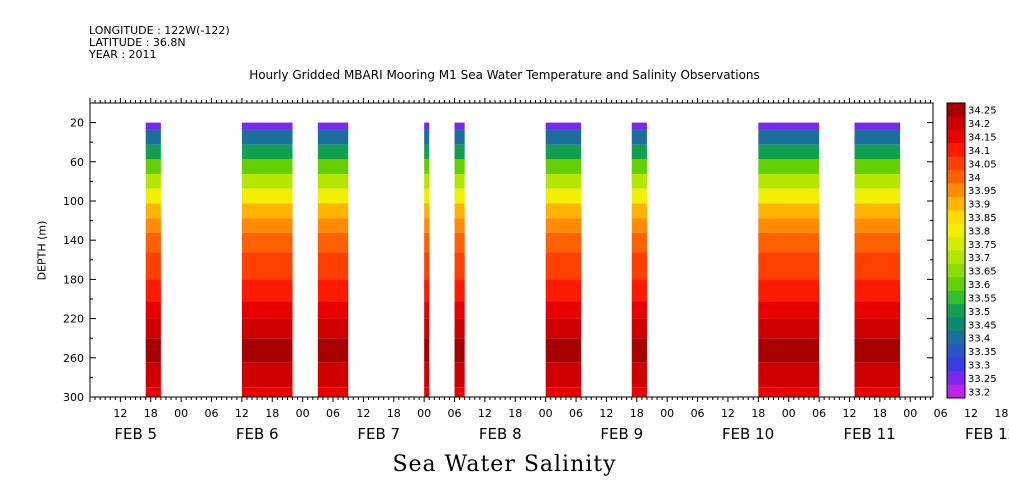  What do you see at coordinates (982, 272) in the screenshot?
I see `colorbar-label: 33.65` at bounding box center [982, 272].